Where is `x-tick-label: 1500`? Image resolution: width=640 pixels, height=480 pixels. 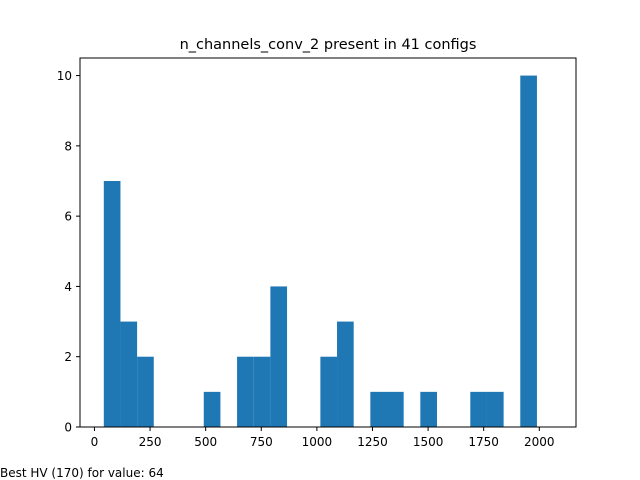
x-tick-label: 1500 is located at coordinates (428, 442).